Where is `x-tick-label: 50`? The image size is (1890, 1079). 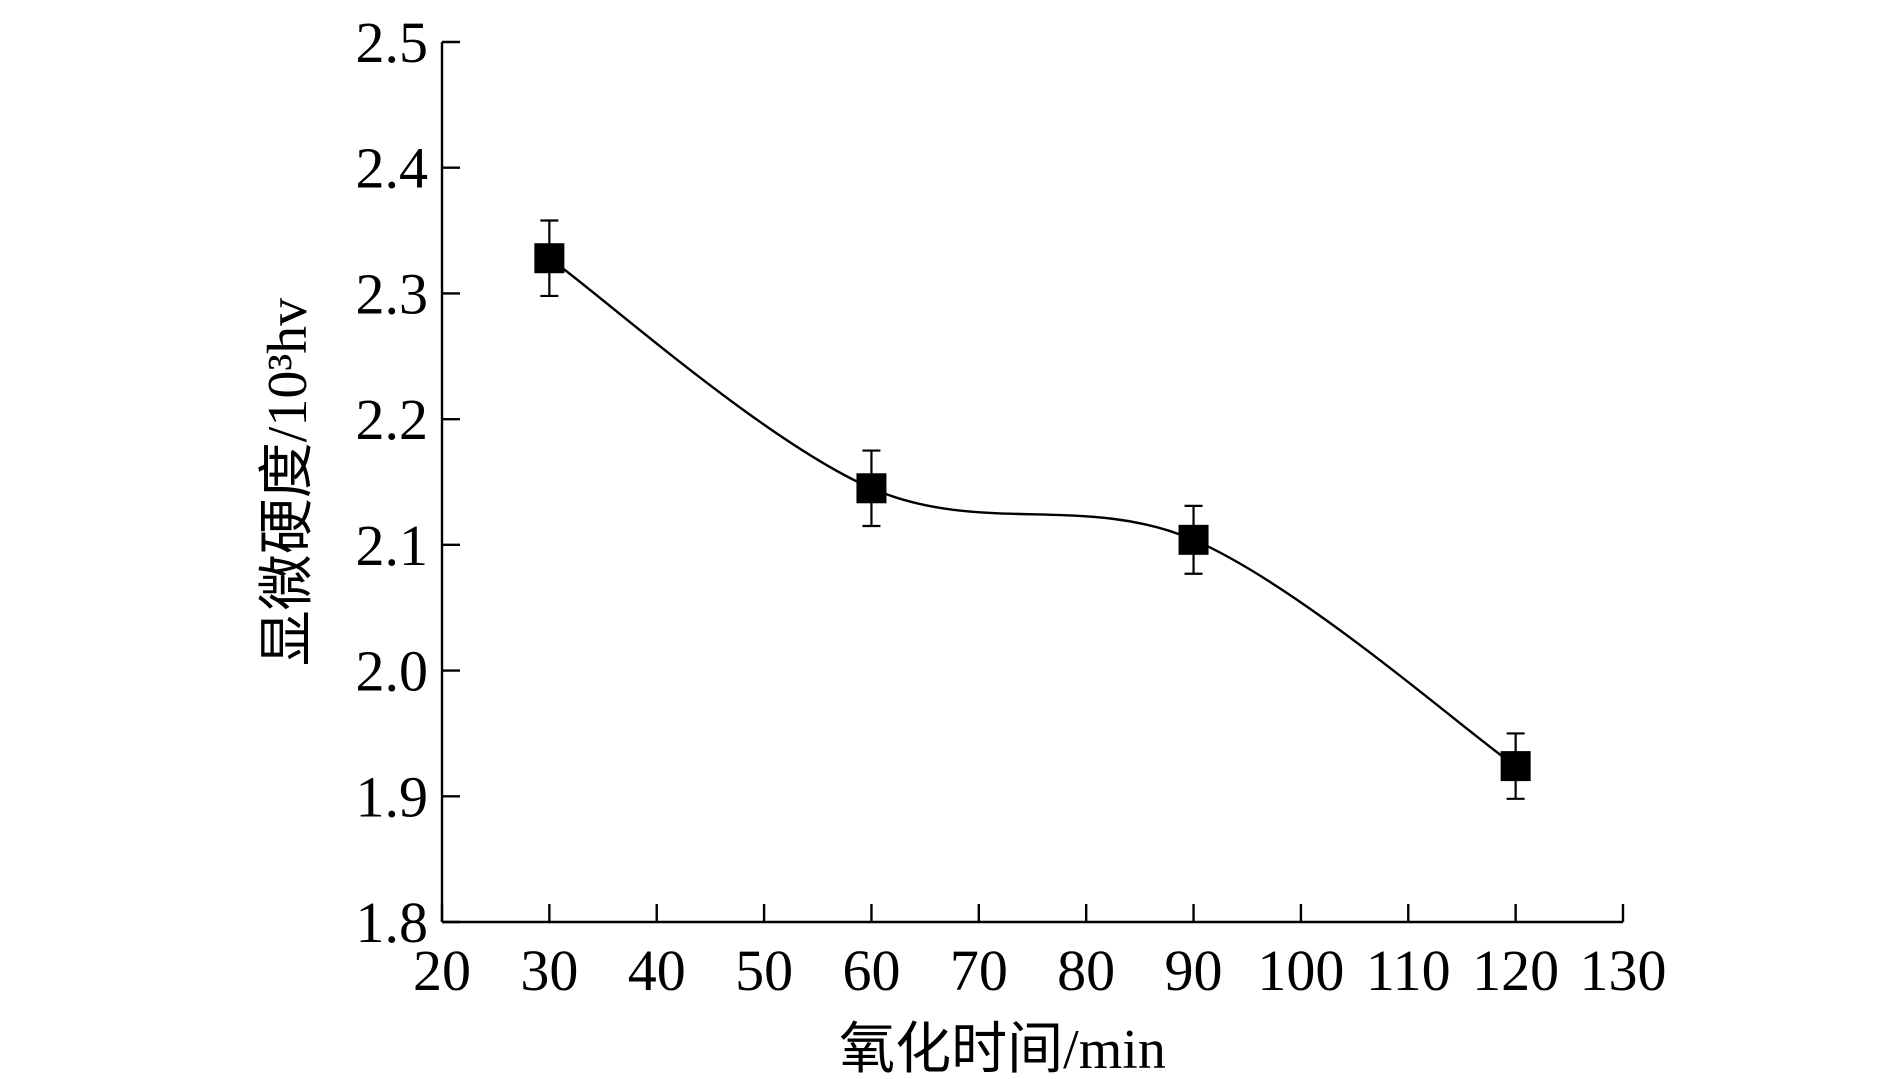
x-tick-label: 50 is located at coordinates (764, 970).